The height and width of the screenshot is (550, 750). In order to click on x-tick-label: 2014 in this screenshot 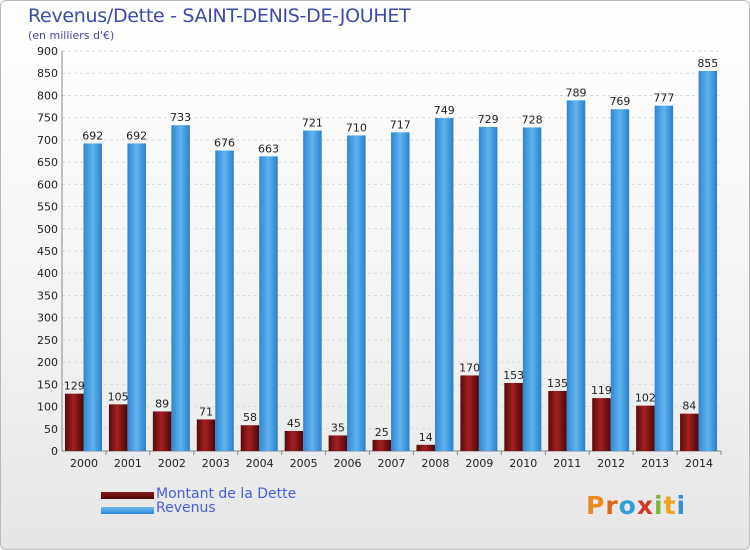, I will do `click(699, 463)`.